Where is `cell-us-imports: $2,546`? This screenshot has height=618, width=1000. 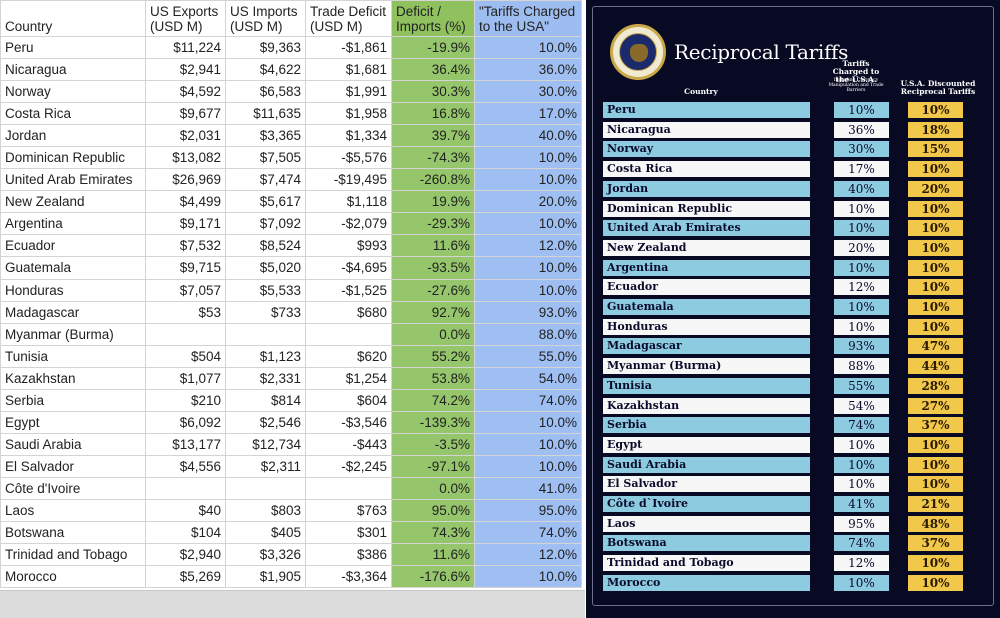 cell-us-imports: $2,546 is located at coordinates (265, 422).